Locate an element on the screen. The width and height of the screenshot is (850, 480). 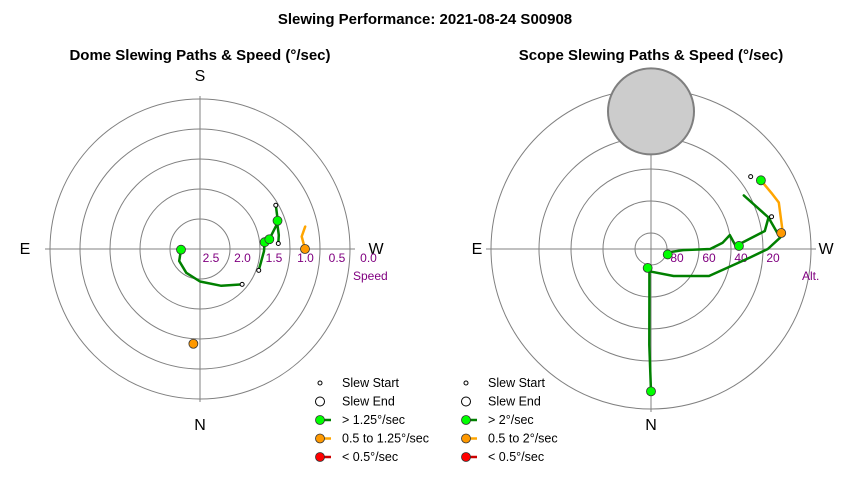
scope-compass-n: N is located at coordinates (651, 425).